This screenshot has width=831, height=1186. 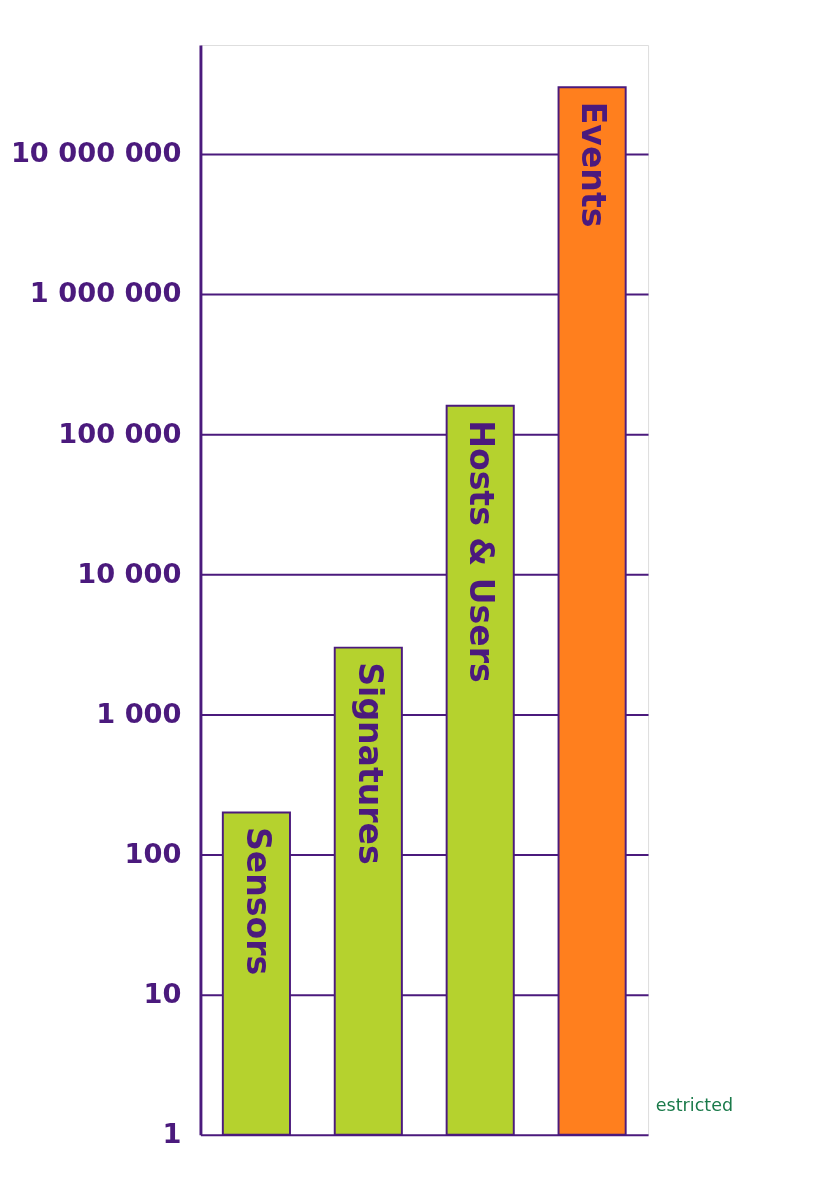 What do you see at coordinates (258, 901) in the screenshot?
I see `x-tick-label: Sensors` at bounding box center [258, 901].